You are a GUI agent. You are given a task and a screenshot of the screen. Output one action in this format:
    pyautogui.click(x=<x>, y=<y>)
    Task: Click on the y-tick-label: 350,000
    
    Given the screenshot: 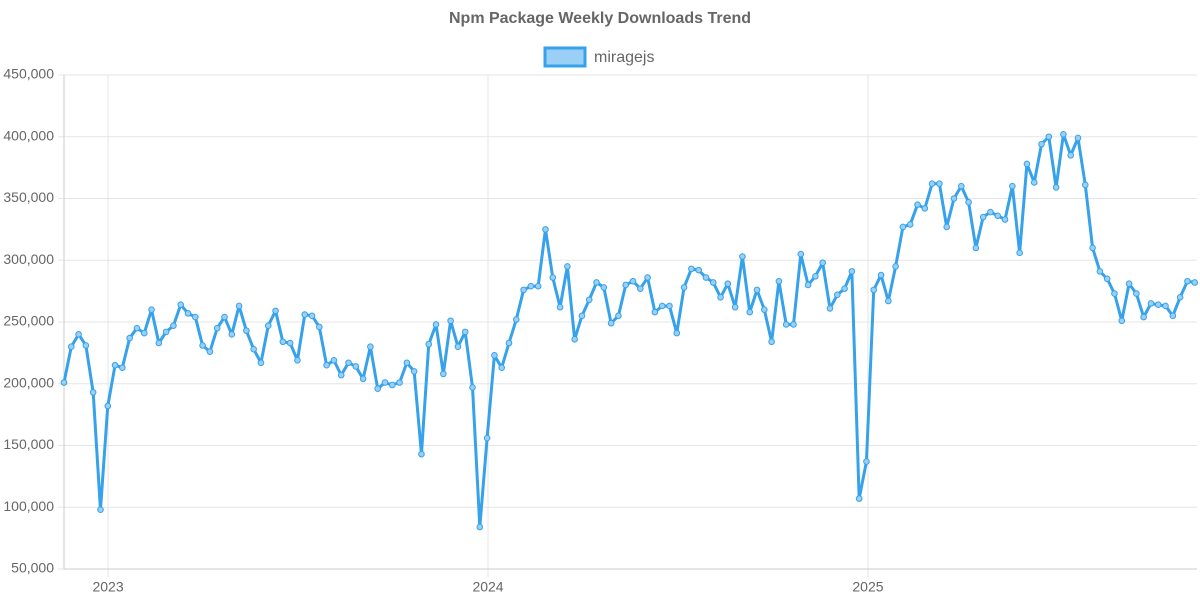 What is the action you would take?
    pyautogui.click(x=28, y=197)
    